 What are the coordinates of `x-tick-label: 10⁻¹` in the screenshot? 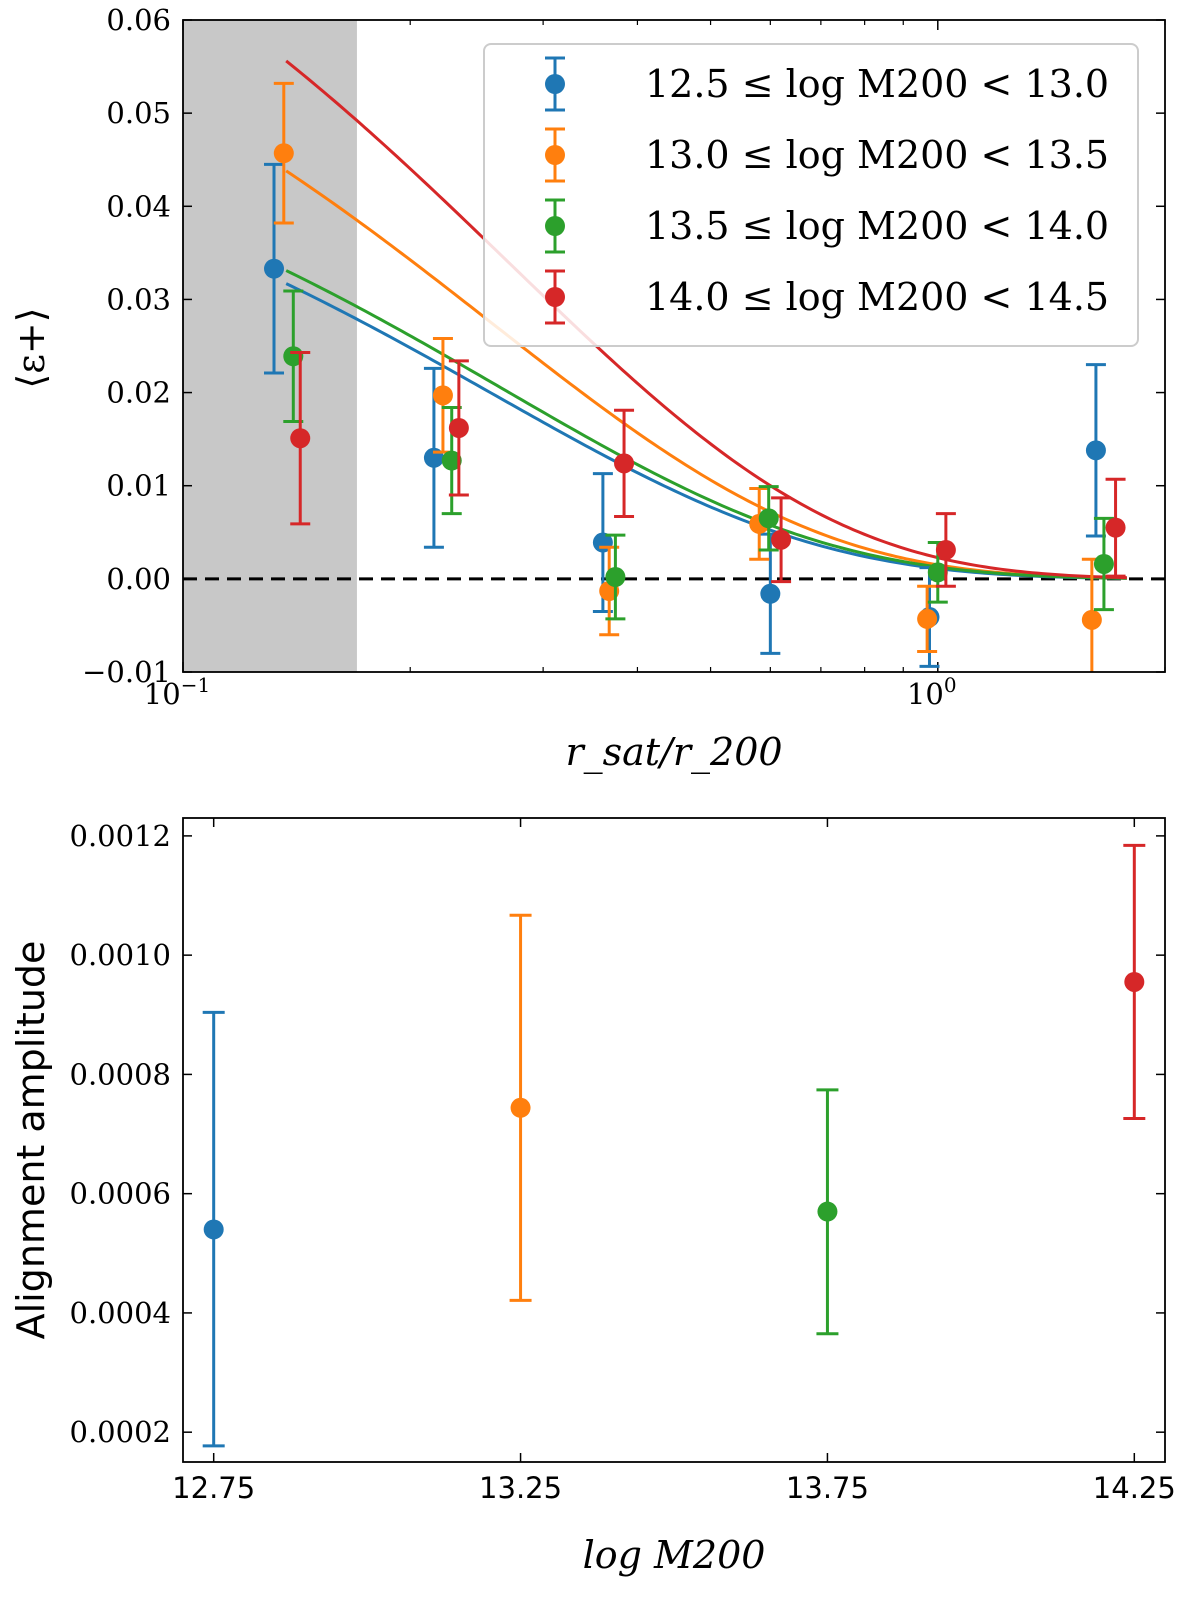 It's located at (177, 692).